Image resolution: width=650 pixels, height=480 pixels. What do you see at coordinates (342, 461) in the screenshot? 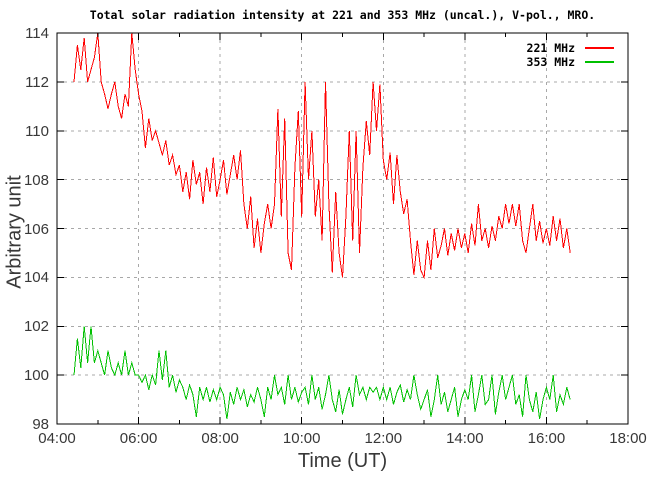
I see `x-axis-label: Time (UT)` at bounding box center [342, 461].